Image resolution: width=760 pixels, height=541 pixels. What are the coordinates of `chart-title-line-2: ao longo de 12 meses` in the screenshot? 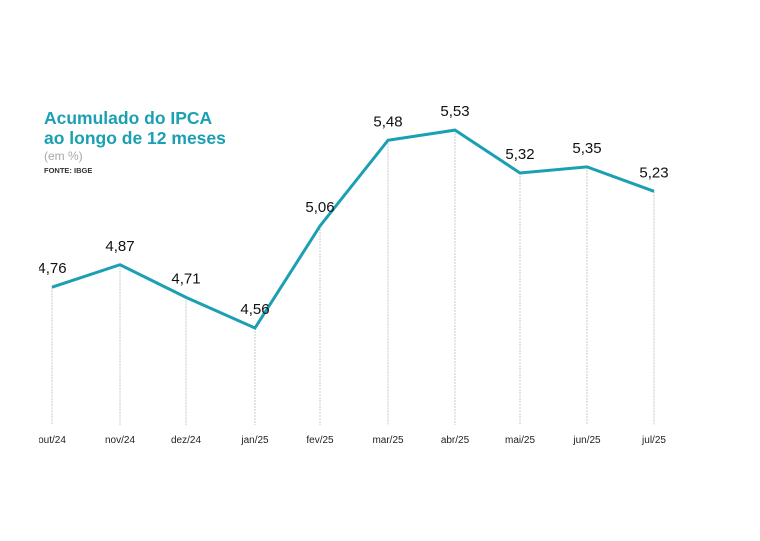 It's located at (135, 138).